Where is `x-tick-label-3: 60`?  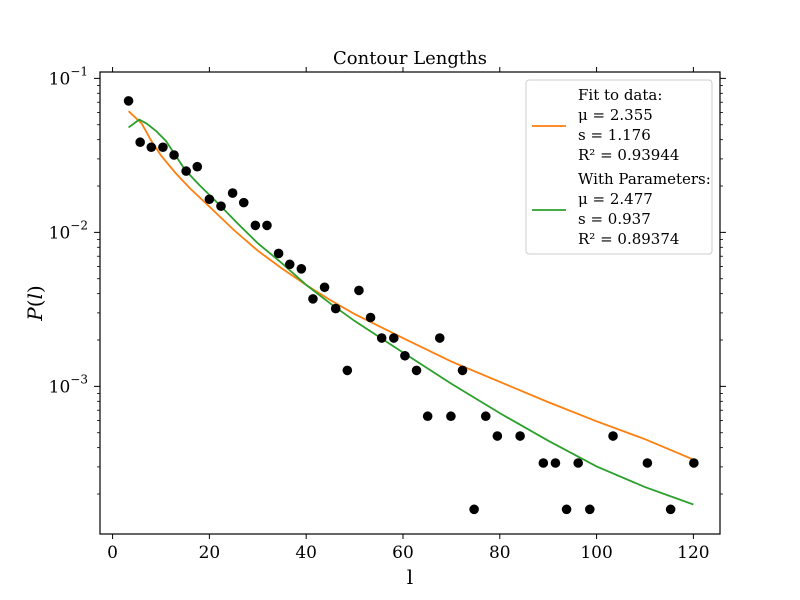 x-tick-label-3: 60 is located at coordinates (403, 553).